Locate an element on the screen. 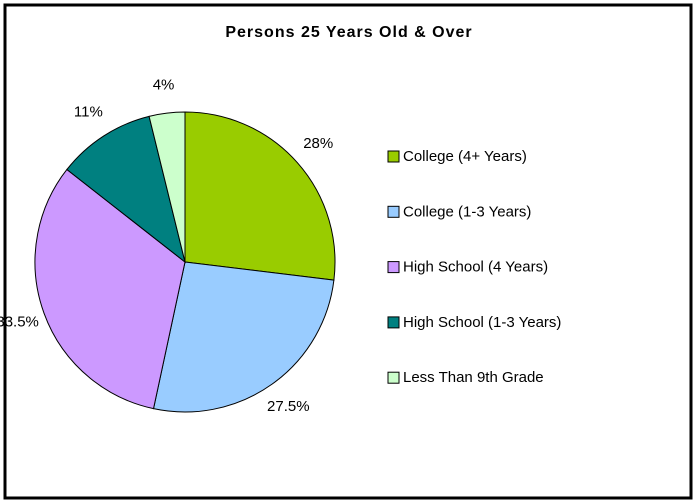 This screenshot has height=503, width=696. legend-label: College (1-3 Years) is located at coordinates (467, 211).